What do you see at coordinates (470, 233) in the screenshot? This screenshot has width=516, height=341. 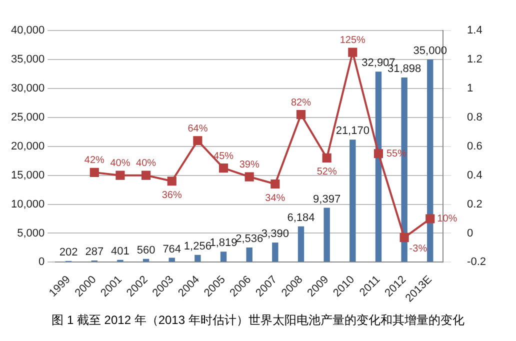 I see `y2-tick-label: 0` at bounding box center [470, 233].